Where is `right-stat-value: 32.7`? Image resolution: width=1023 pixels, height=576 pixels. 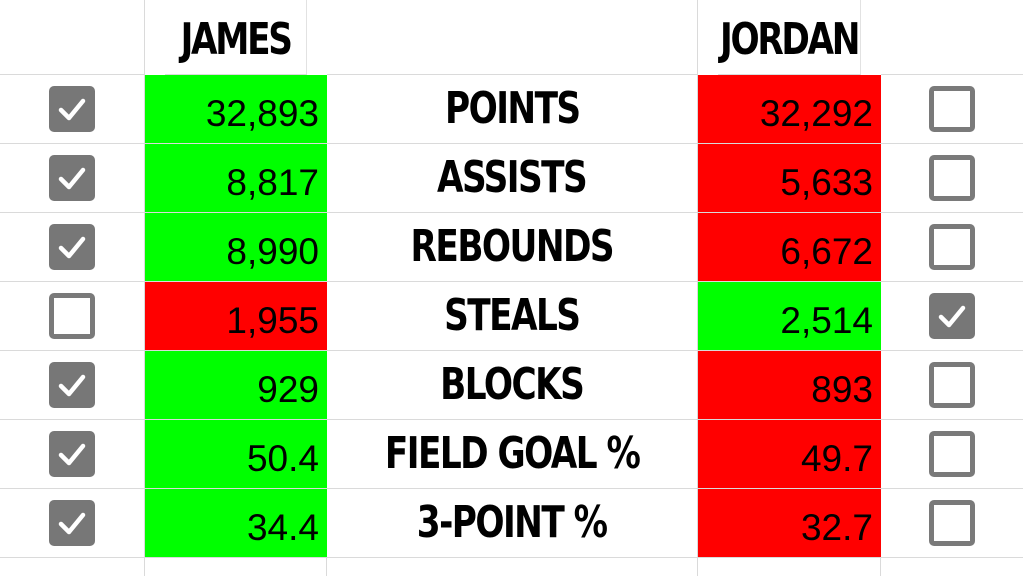
right-stat-value: 32.7 is located at coordinates (789, 523).